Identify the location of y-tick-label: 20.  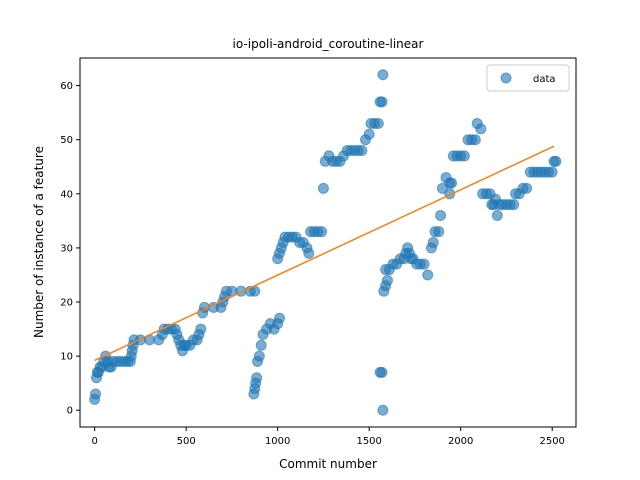
(66, 303).